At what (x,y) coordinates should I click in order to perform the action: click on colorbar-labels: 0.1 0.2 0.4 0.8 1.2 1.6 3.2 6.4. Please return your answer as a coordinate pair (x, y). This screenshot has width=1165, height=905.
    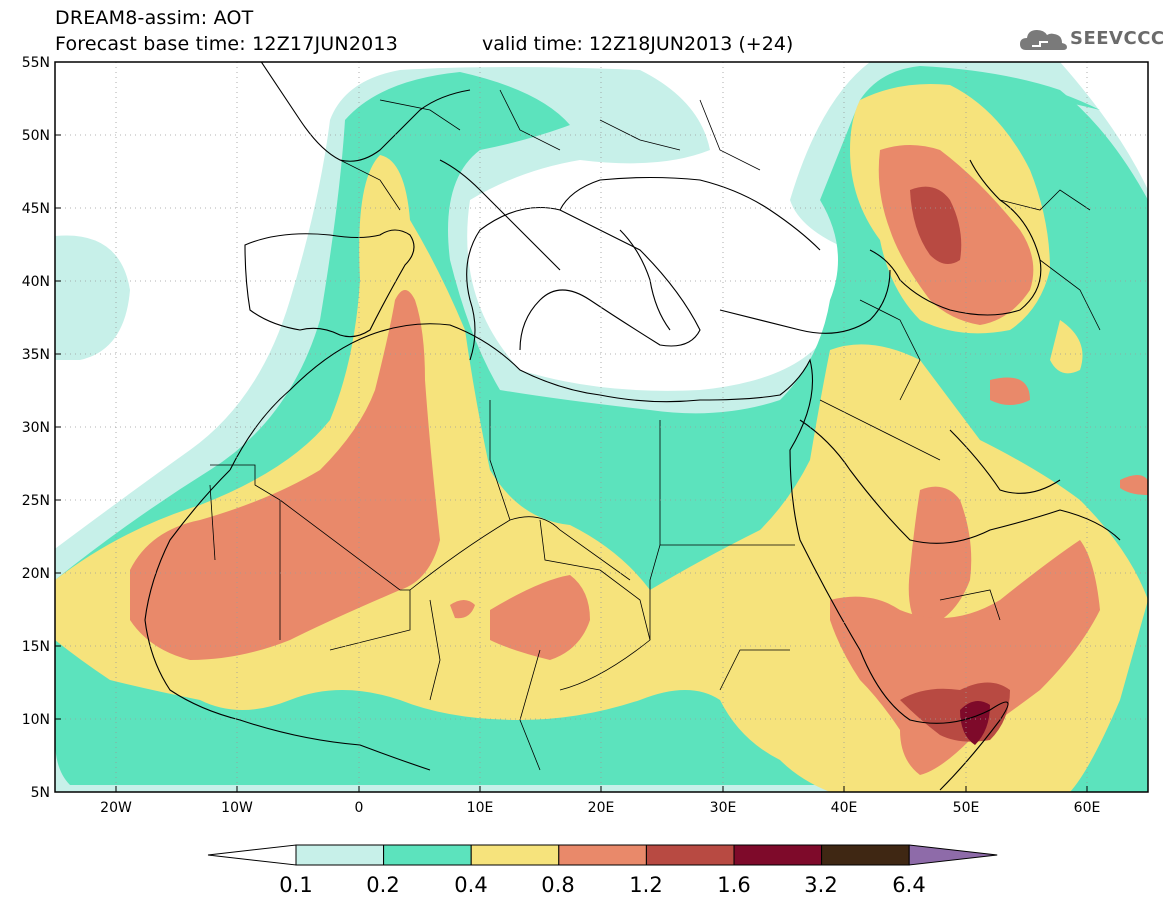
    Looking at the image, I should click on (602, 885).